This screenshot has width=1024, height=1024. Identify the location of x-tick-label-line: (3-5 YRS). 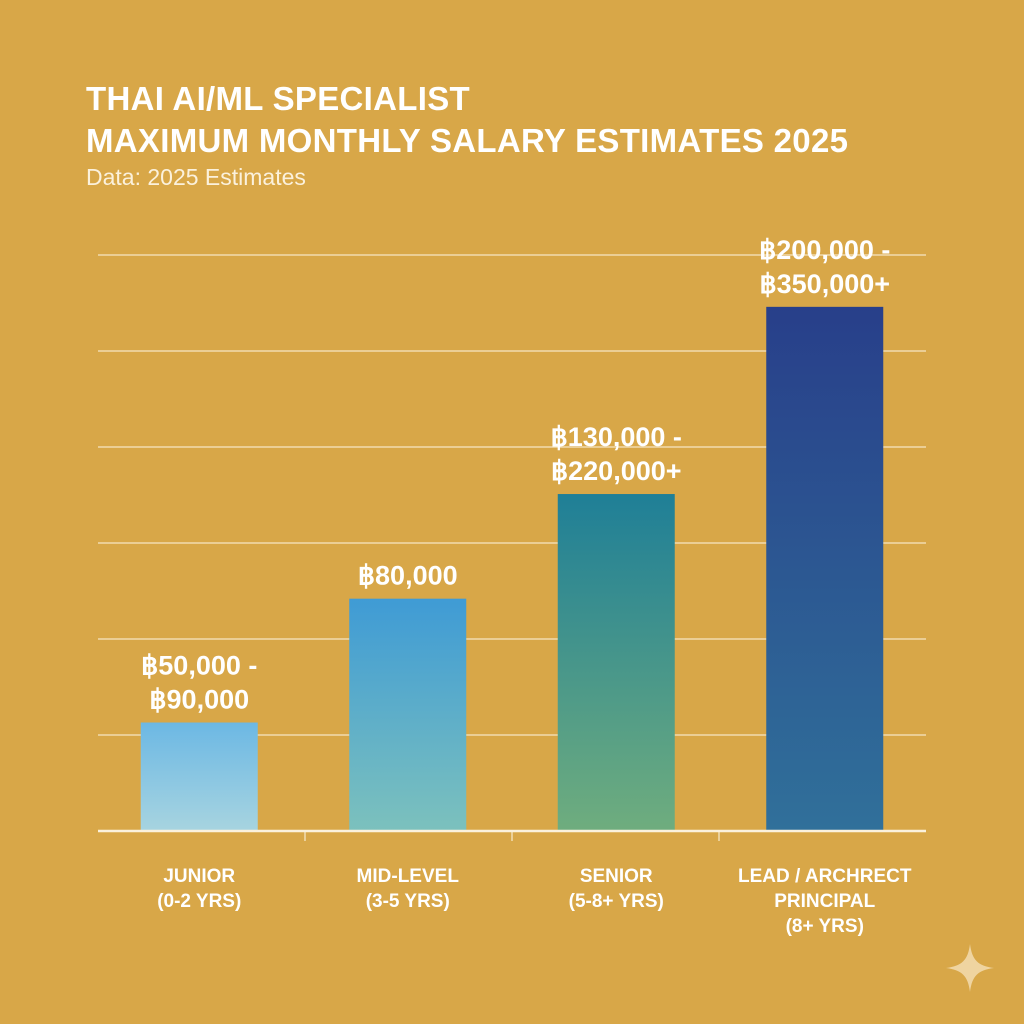
(407, 901).